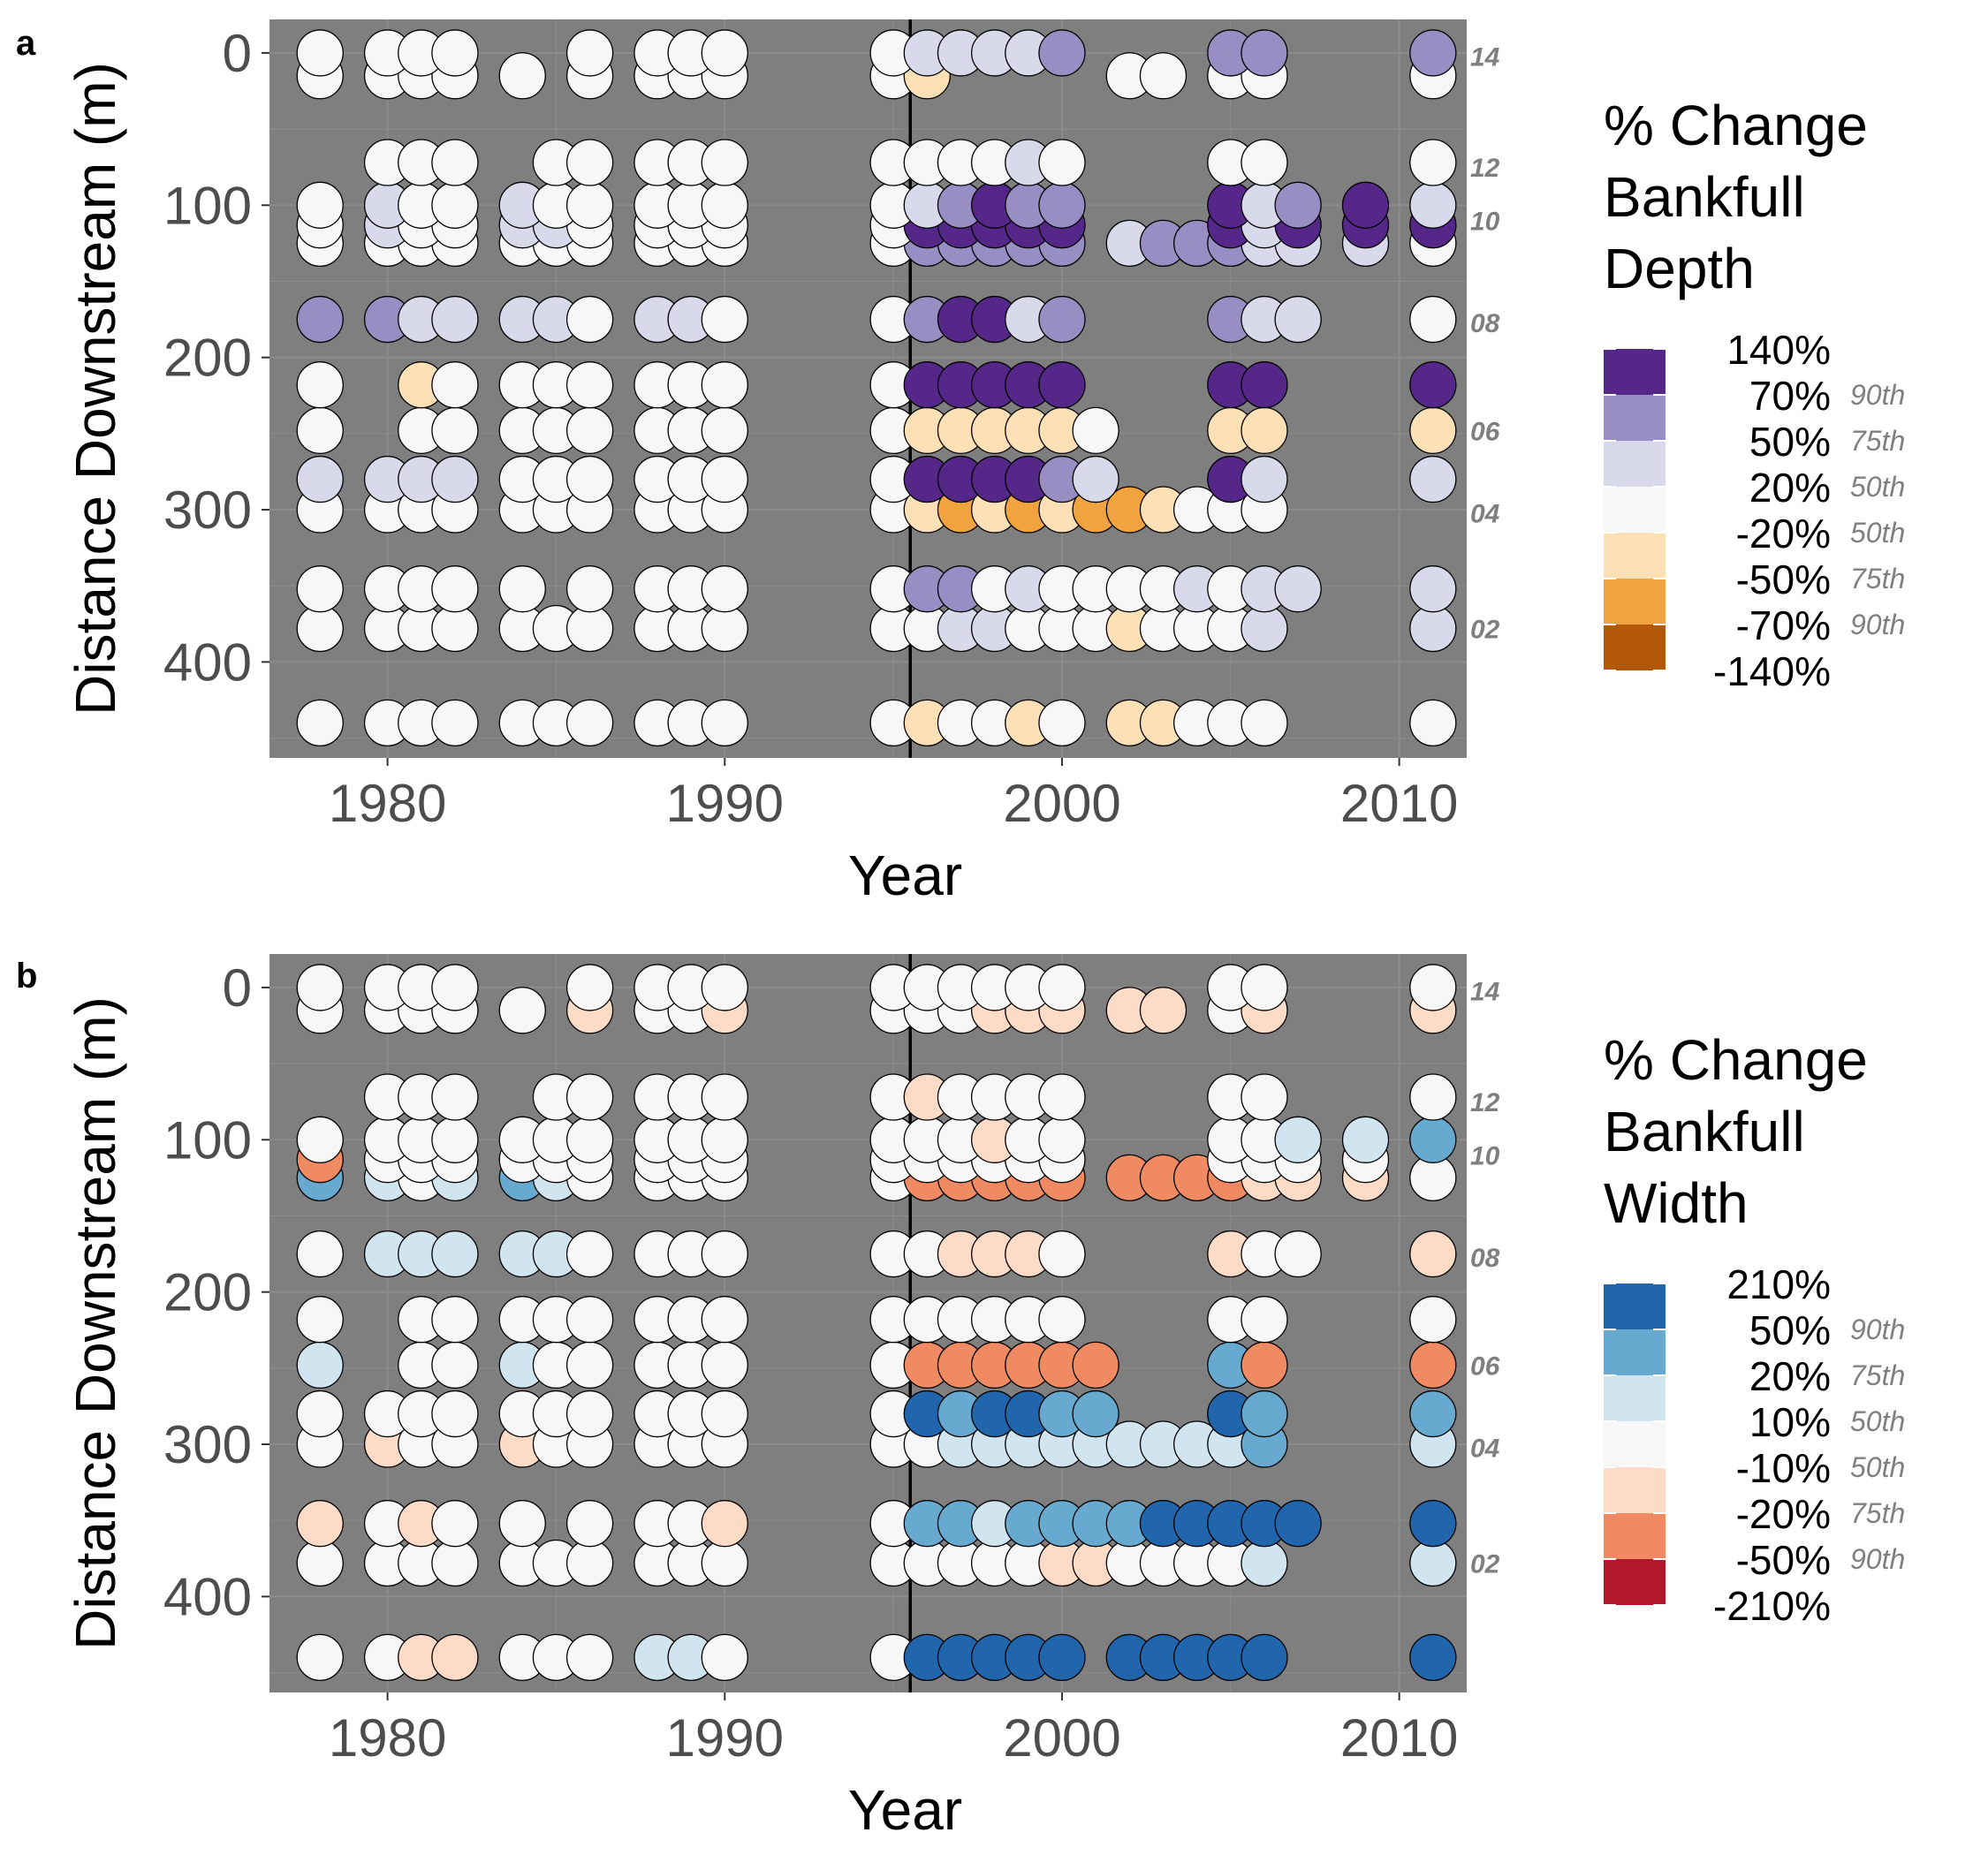  What do you see at coordinates (725, 1738) in the screenshot?
I see `x-tick-label: 1990` at bounding box center [725, 1738].